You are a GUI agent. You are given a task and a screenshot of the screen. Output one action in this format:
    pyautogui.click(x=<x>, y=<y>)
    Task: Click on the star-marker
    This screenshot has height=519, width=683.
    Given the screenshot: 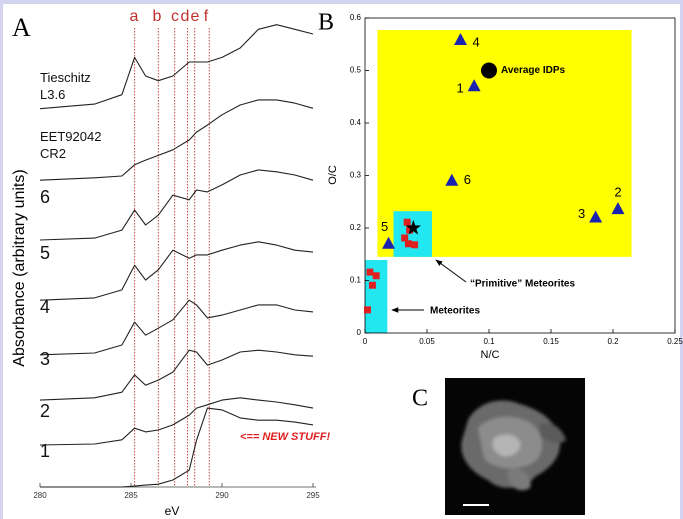 What is the action you would take?
    pyautogui.click(x=413, y=227)
    